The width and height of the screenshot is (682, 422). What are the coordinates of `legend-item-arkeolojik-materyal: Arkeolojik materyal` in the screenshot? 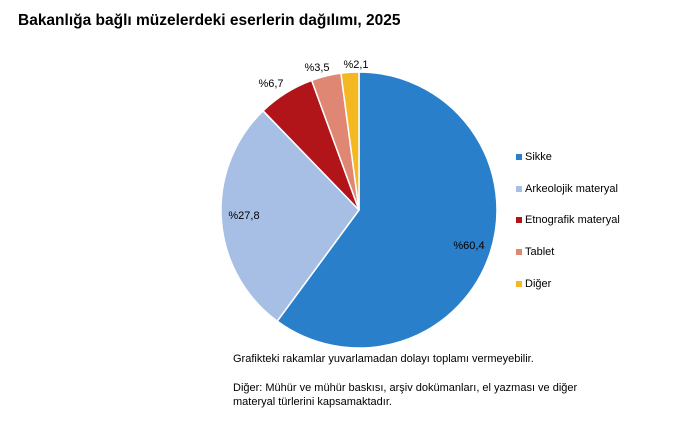 It's located at (568, 189).